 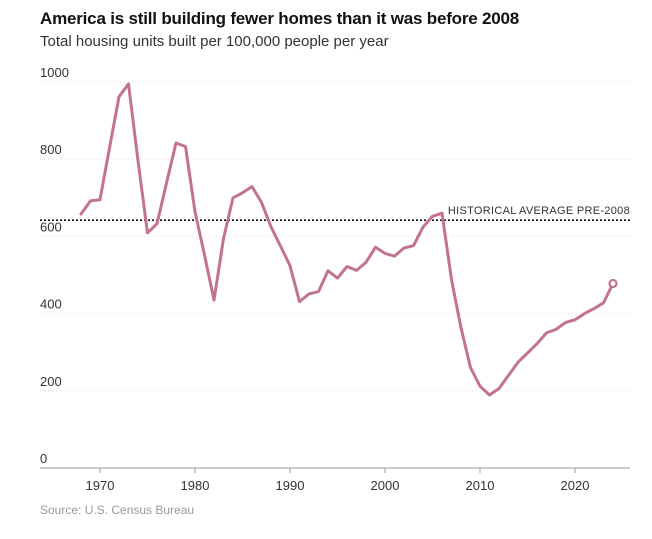 What do you see at coordinates (539, 211) in the screenshot?
I see `historical-average-label: HISTORICAL AVERAGE PRE-2008` at bounding box center [539, 211].